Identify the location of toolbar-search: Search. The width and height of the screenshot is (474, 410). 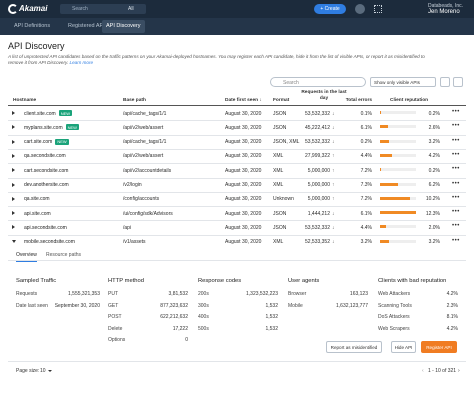
(318, 82).